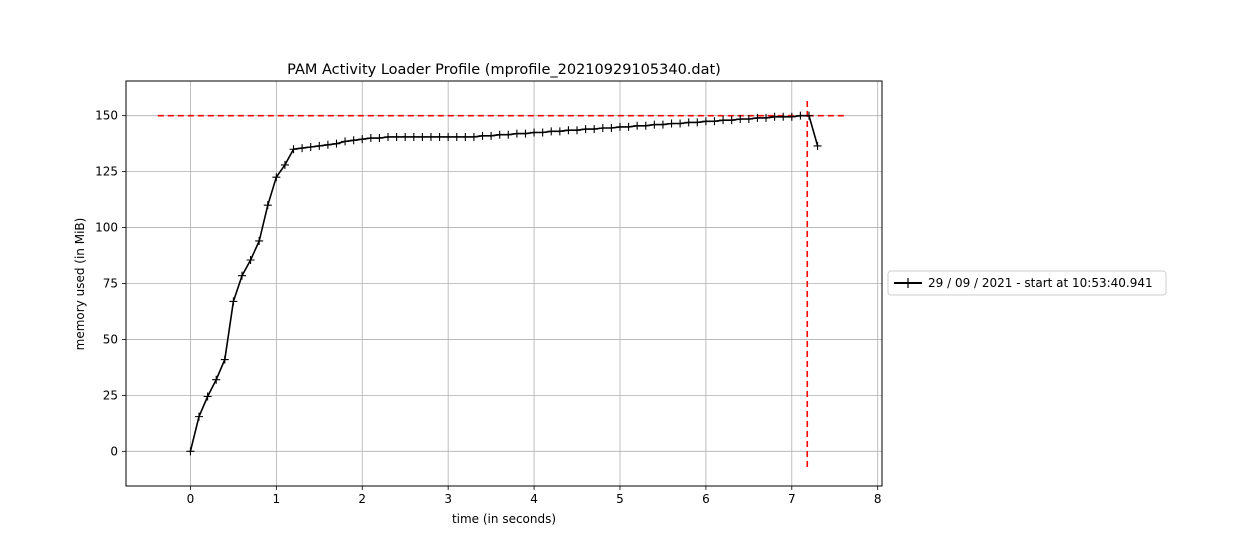 This screenshot has width=1260, height=544. I want to click on y-tick-label: 75, so click(110, 284).